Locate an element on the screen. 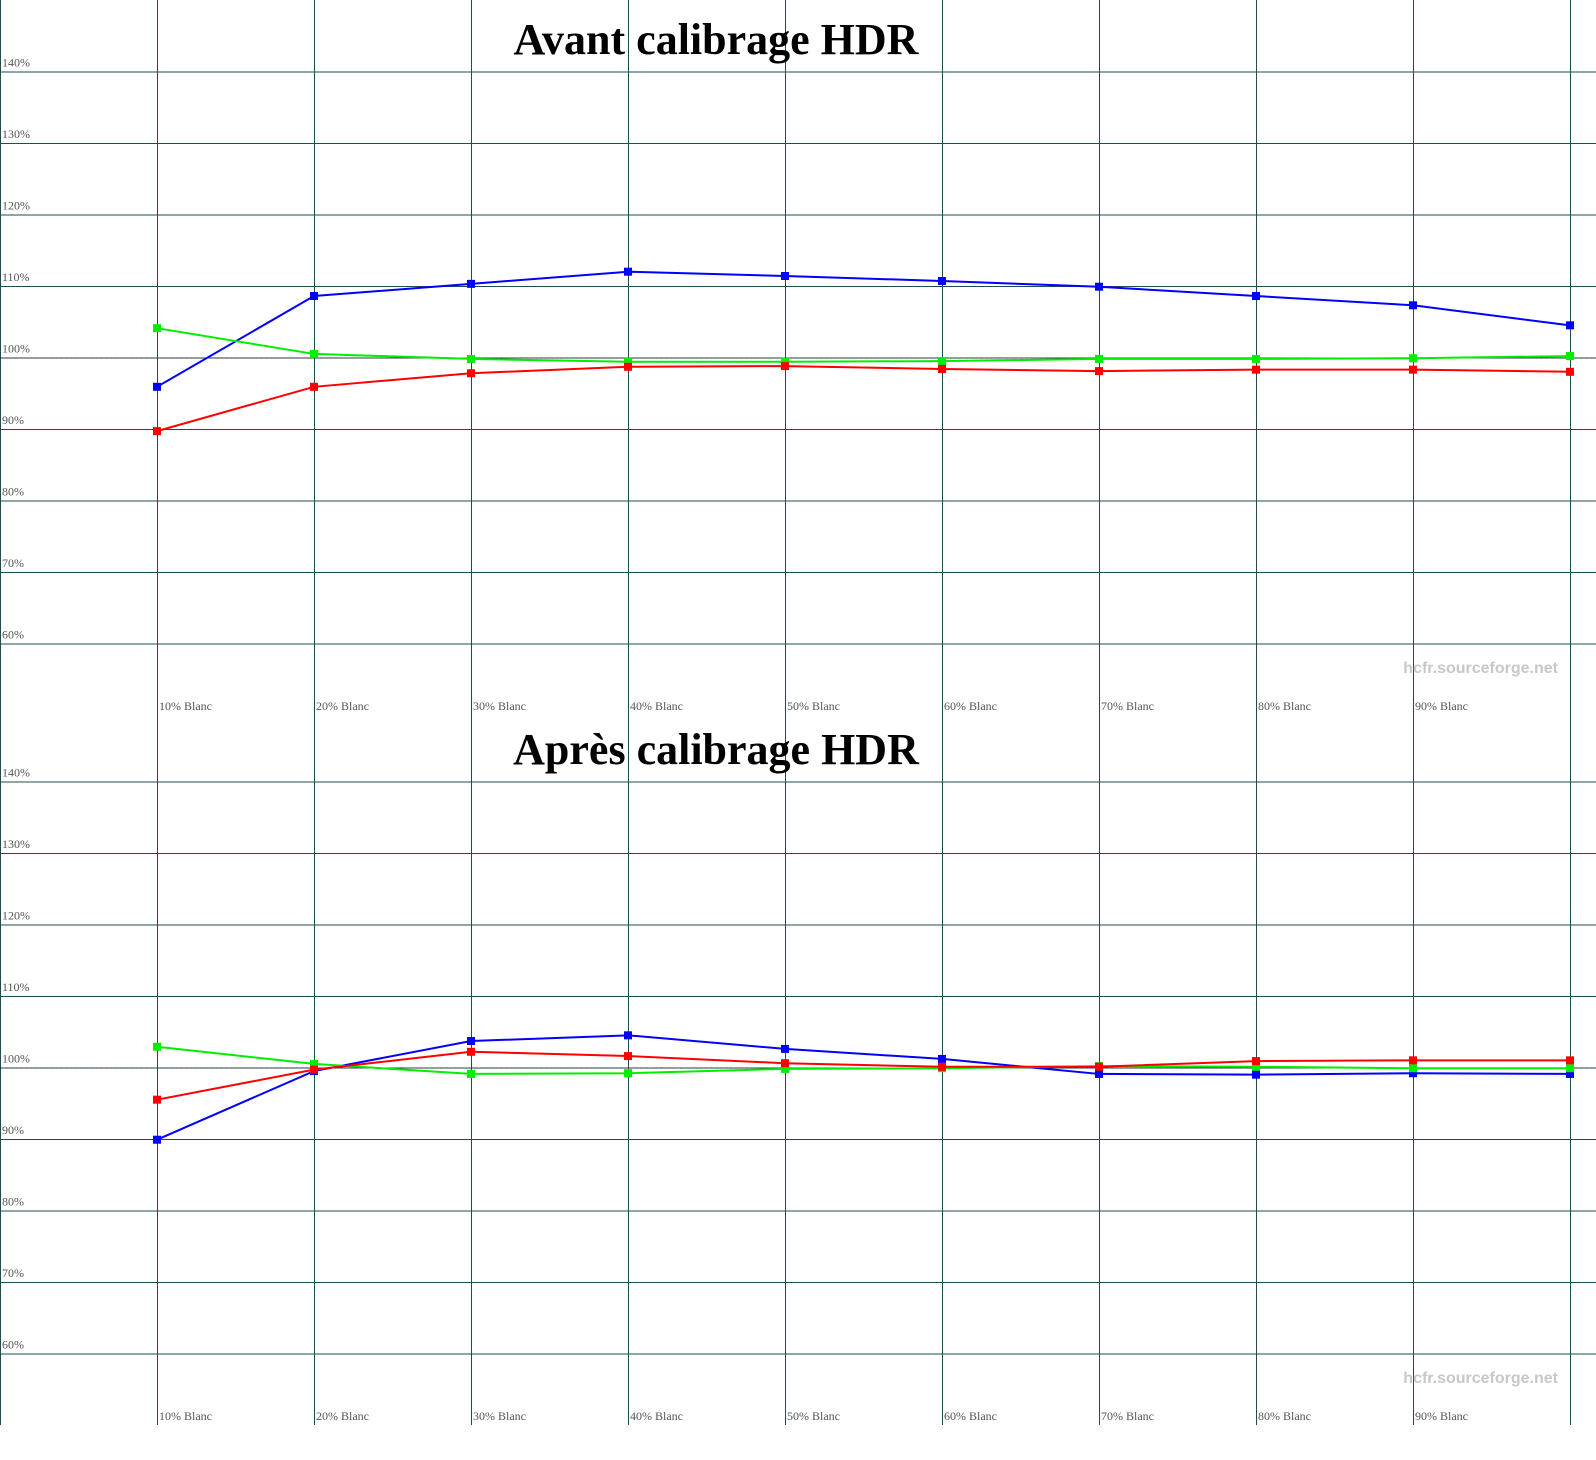 The image size is (1596, 1460). x-tick-label: 60% Blanc is located at coordinates (970, 1416).